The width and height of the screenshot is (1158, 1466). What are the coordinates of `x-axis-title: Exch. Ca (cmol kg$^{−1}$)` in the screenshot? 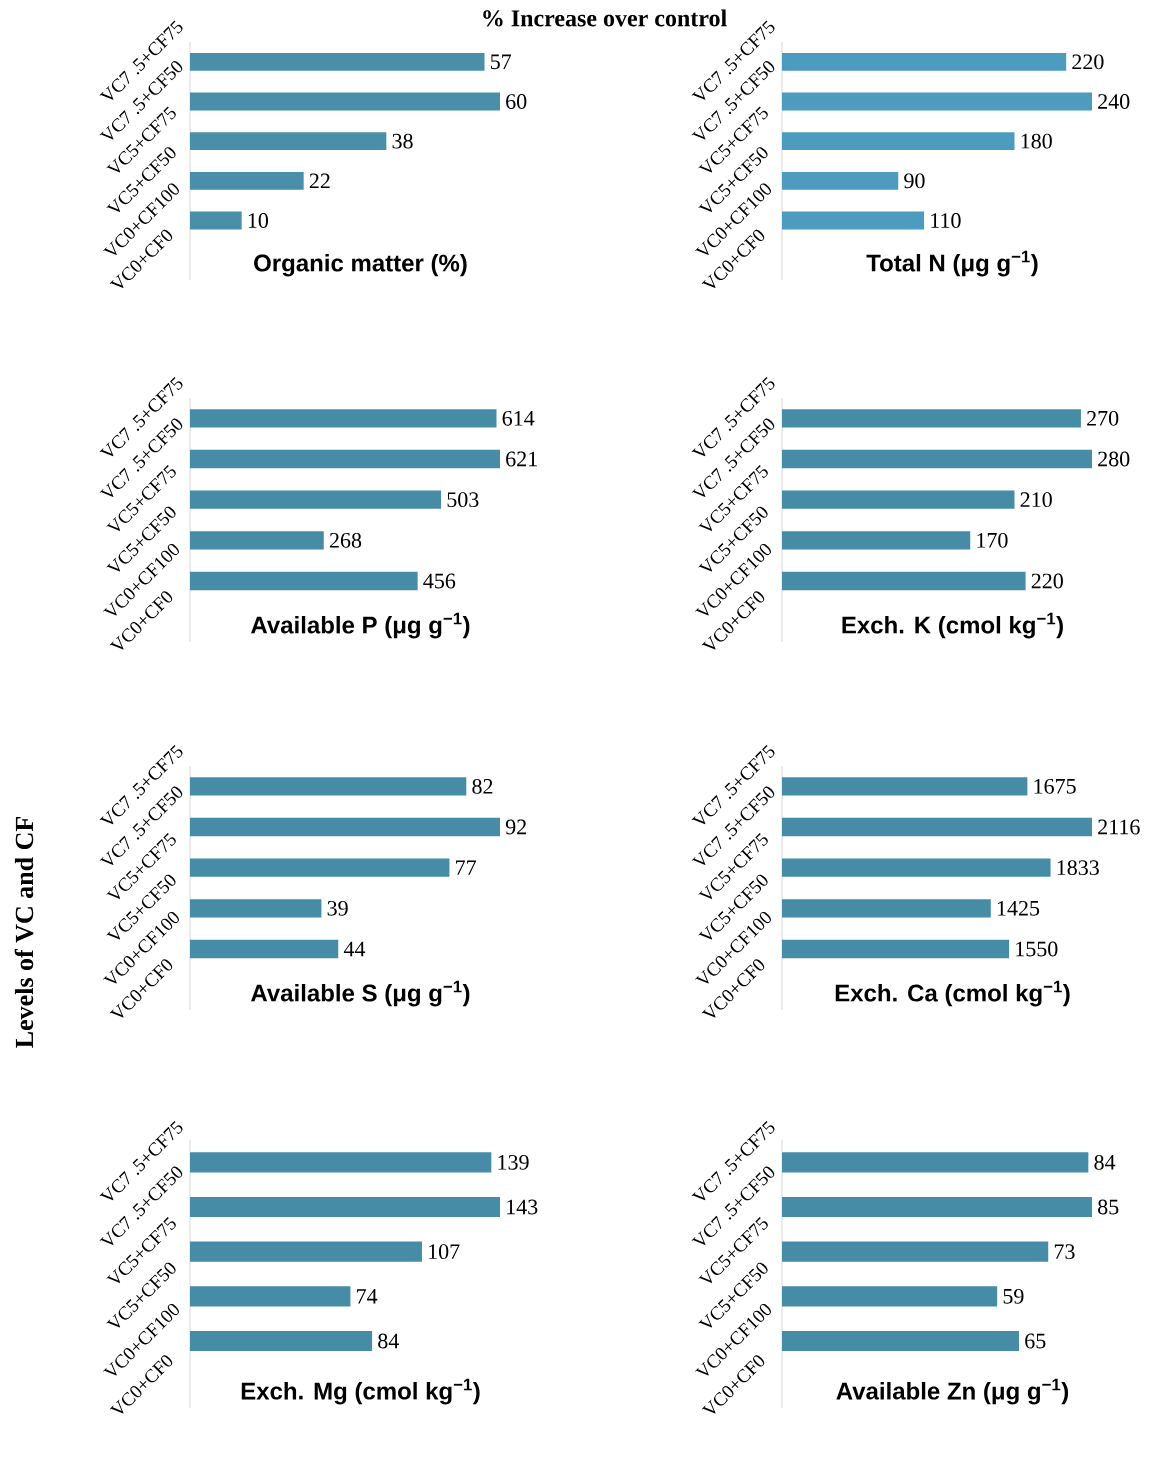 It's located at (952, 993).